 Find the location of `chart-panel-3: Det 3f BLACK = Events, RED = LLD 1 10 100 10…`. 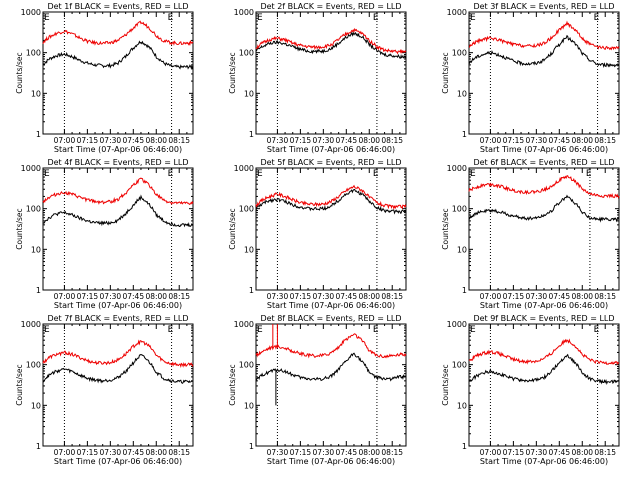

chart-panel-3: Det 3f BLACK = Events, RED = LLD 1 10 100 10… is located at coordinates (530, 78).